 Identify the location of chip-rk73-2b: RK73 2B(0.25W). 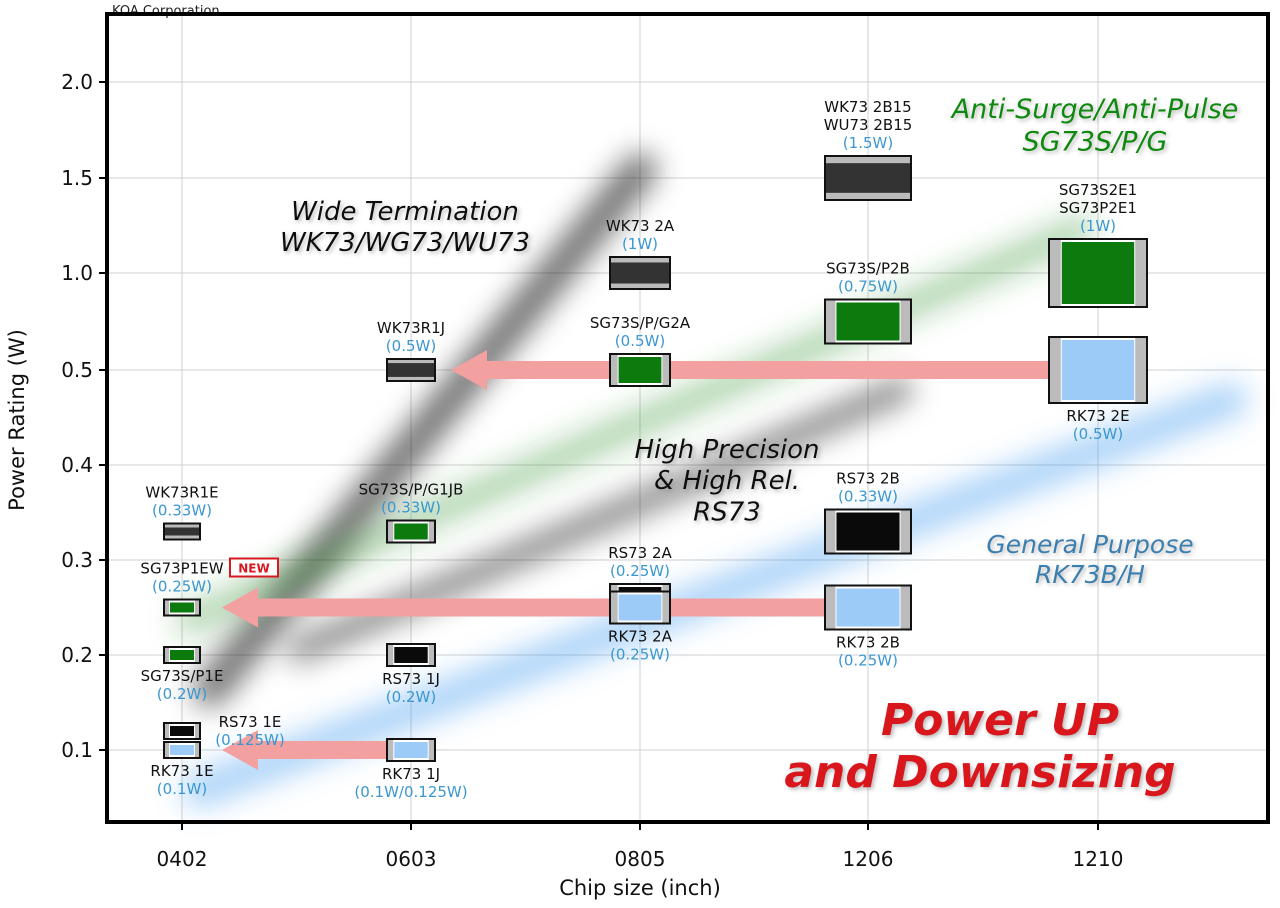
(868, 627).